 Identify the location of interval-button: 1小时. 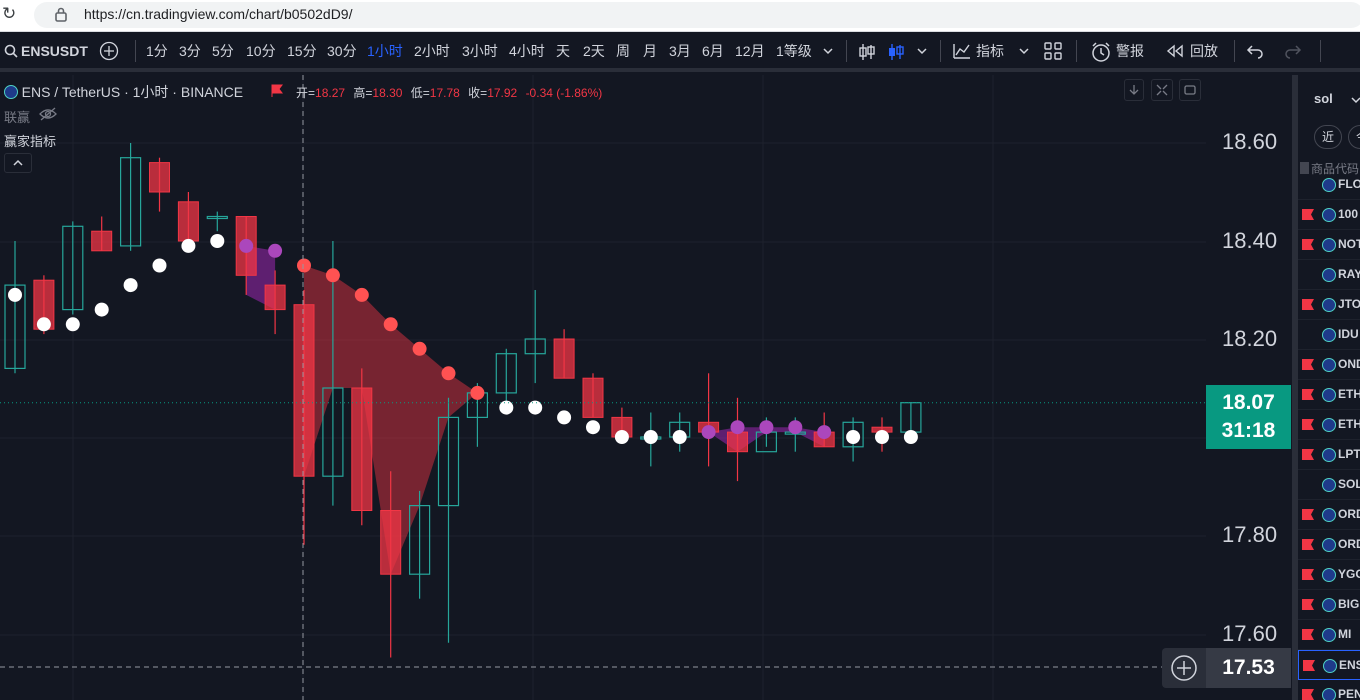
(385, 51).